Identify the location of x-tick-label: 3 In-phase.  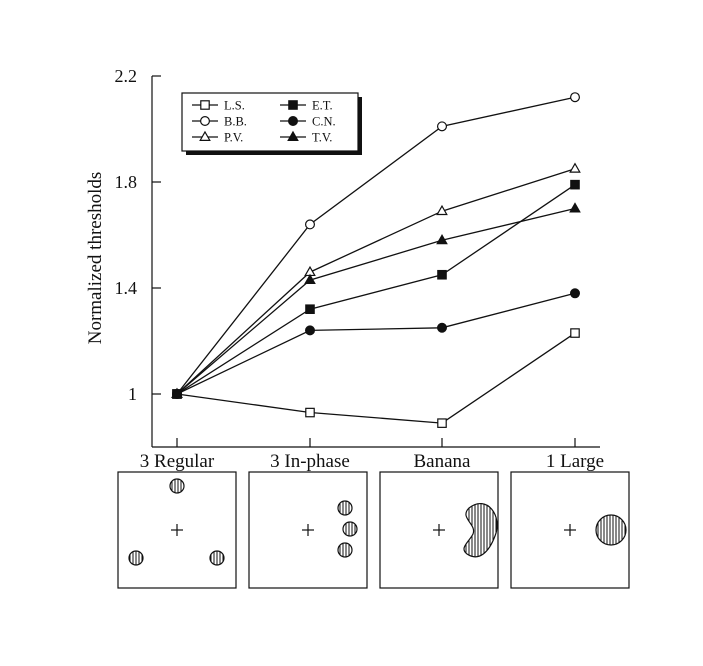
(310, 461).